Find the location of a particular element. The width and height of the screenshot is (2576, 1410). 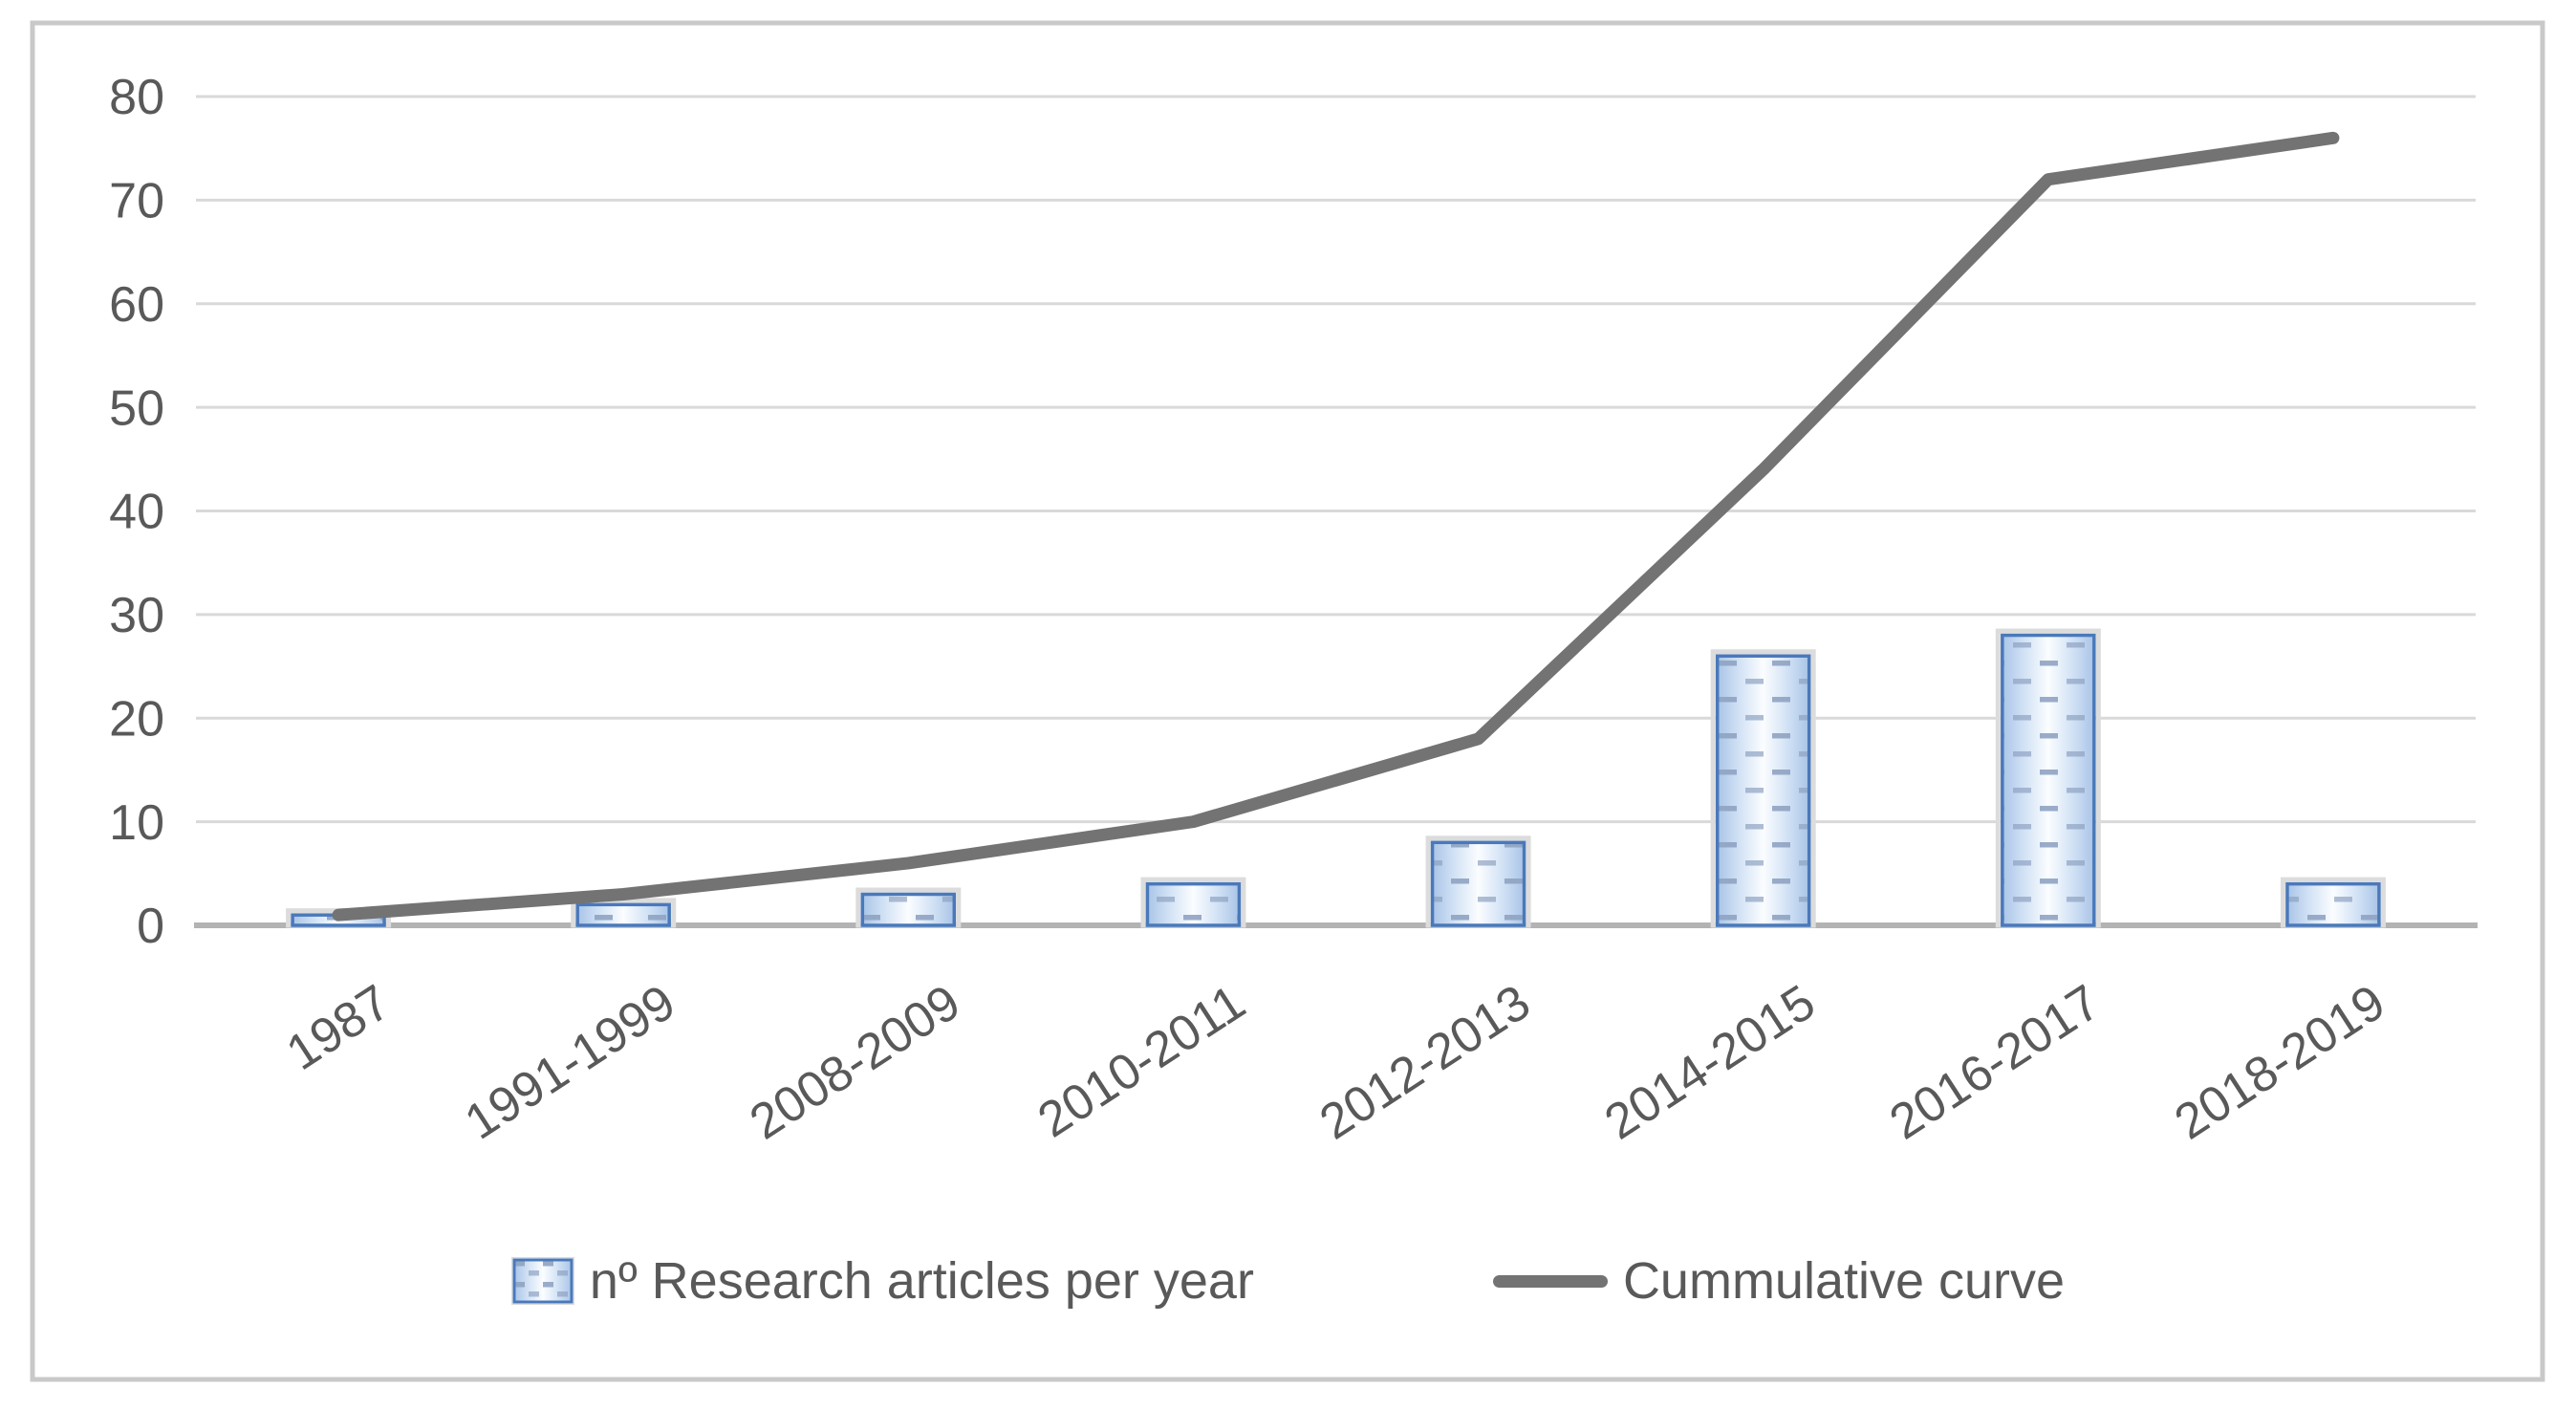

bar-series-swatch-icon is located at coordinates (542, 1281).